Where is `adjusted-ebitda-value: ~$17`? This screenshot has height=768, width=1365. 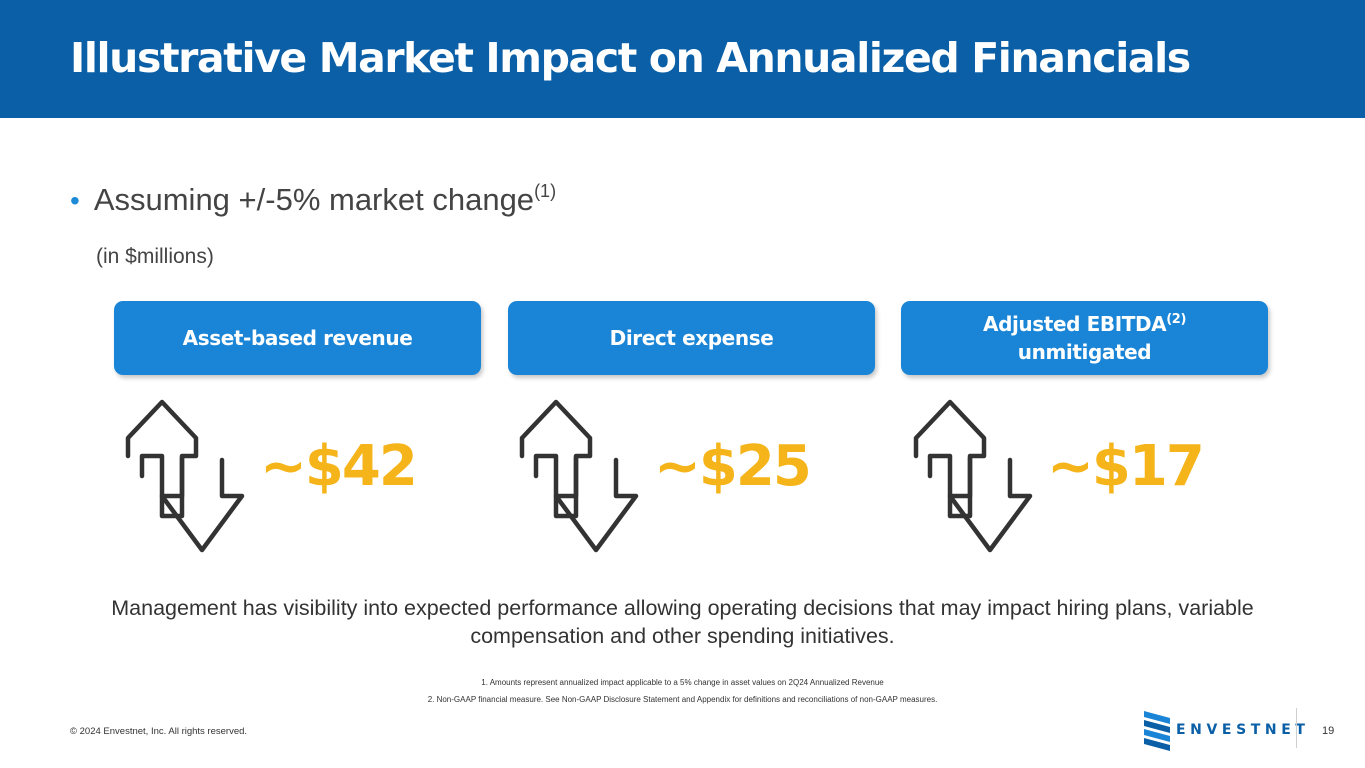 adjusted-ebitda-value: ~$17 is located at coordinates (1126, 466).